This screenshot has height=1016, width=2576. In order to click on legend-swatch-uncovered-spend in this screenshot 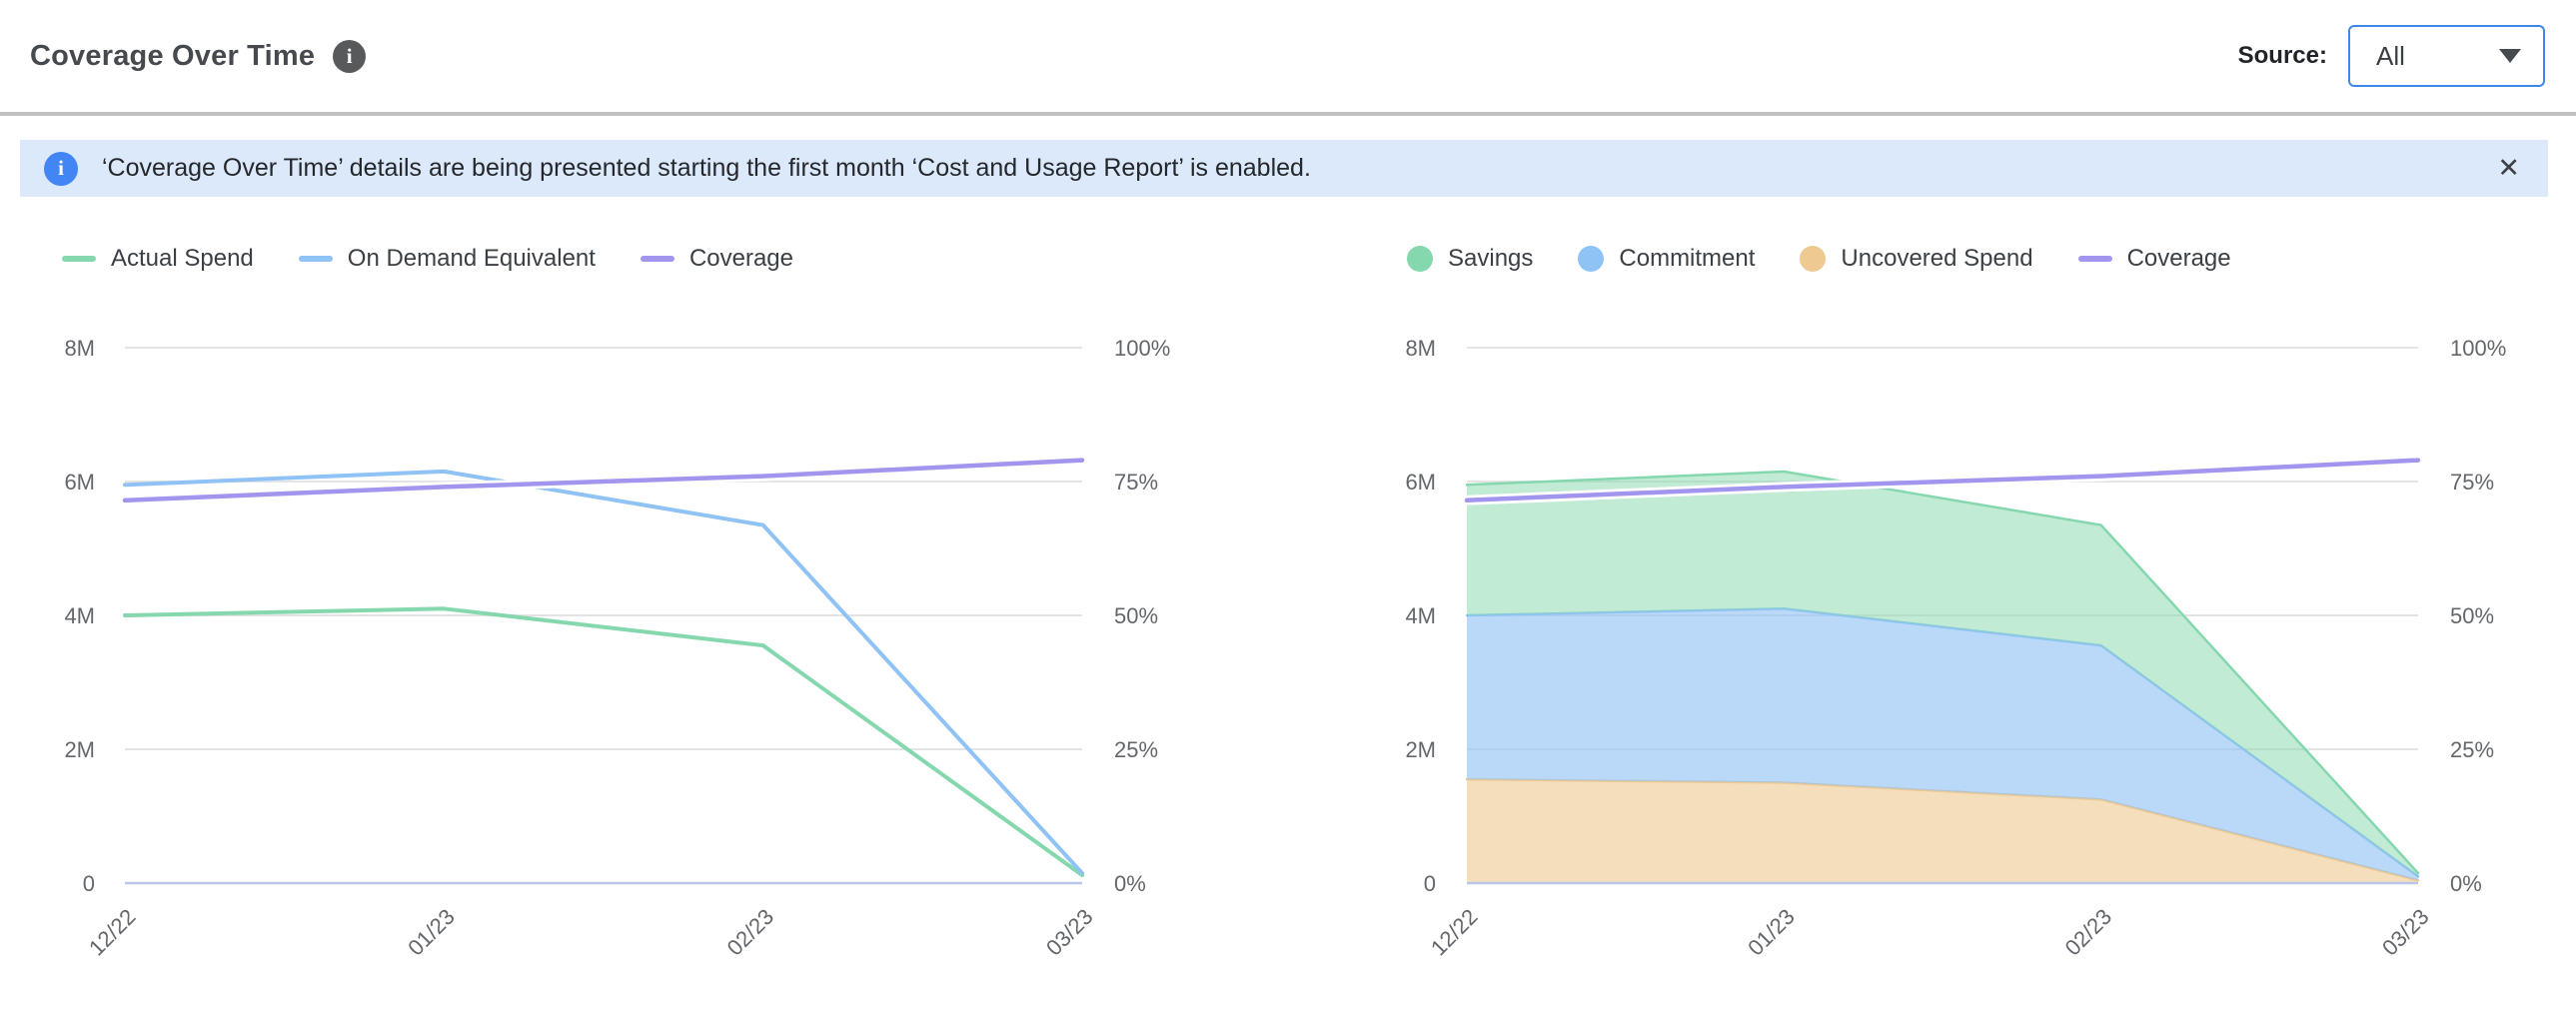, I will do `click(1813, 259)`.